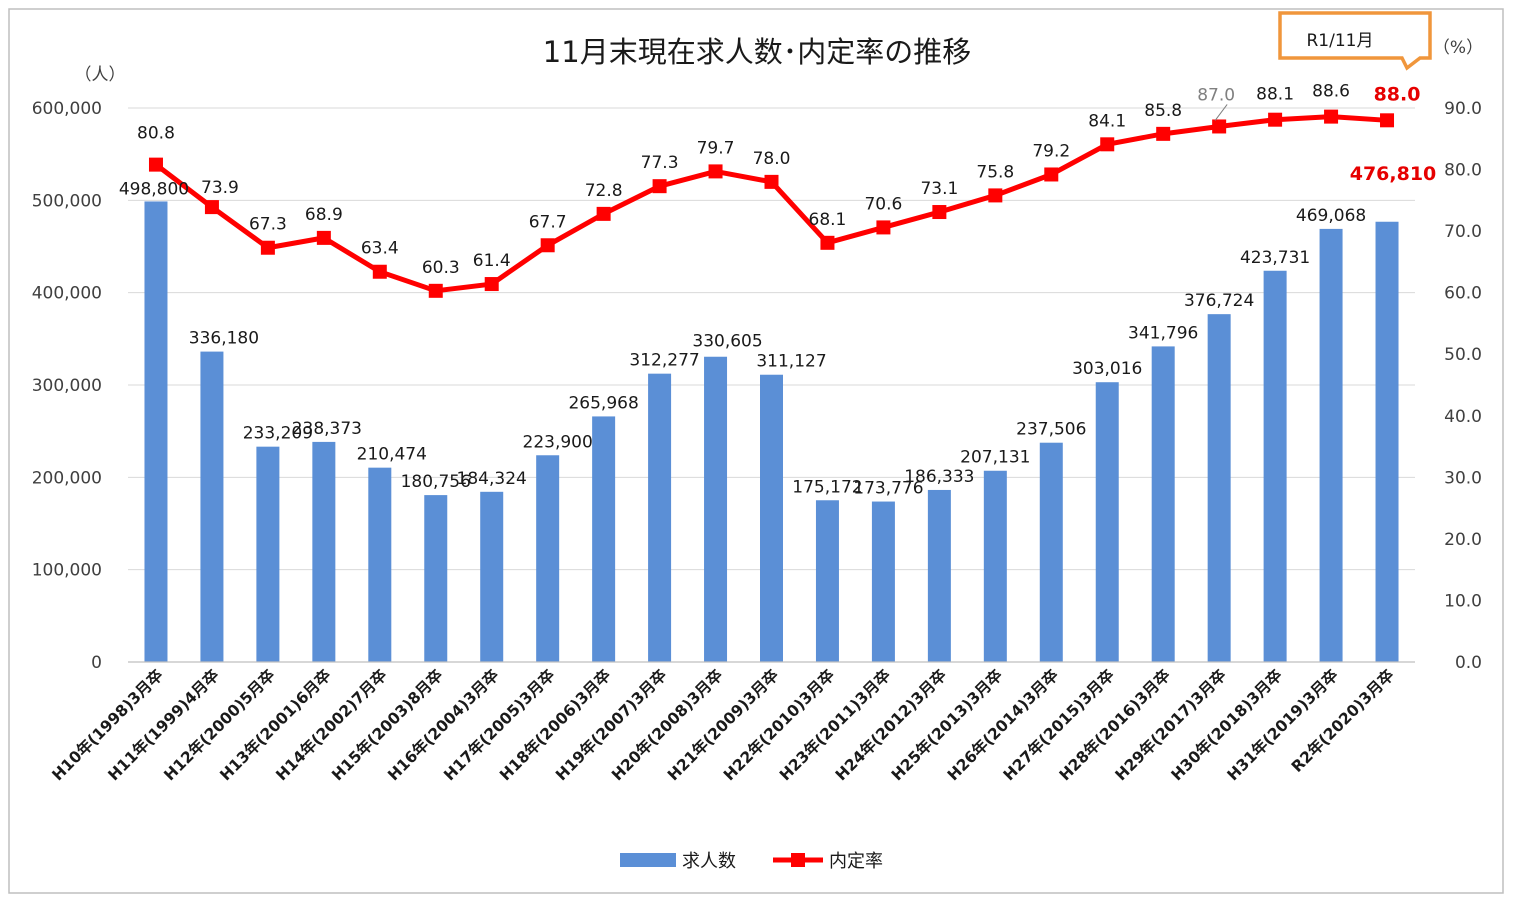 Image resolution: width=1514 pixels, height=904 pixels. What do you see at coordinates (1331, 216) in the screenshot?
I see `bar-value-label: 469,068` at bounding box center [1331, 216].